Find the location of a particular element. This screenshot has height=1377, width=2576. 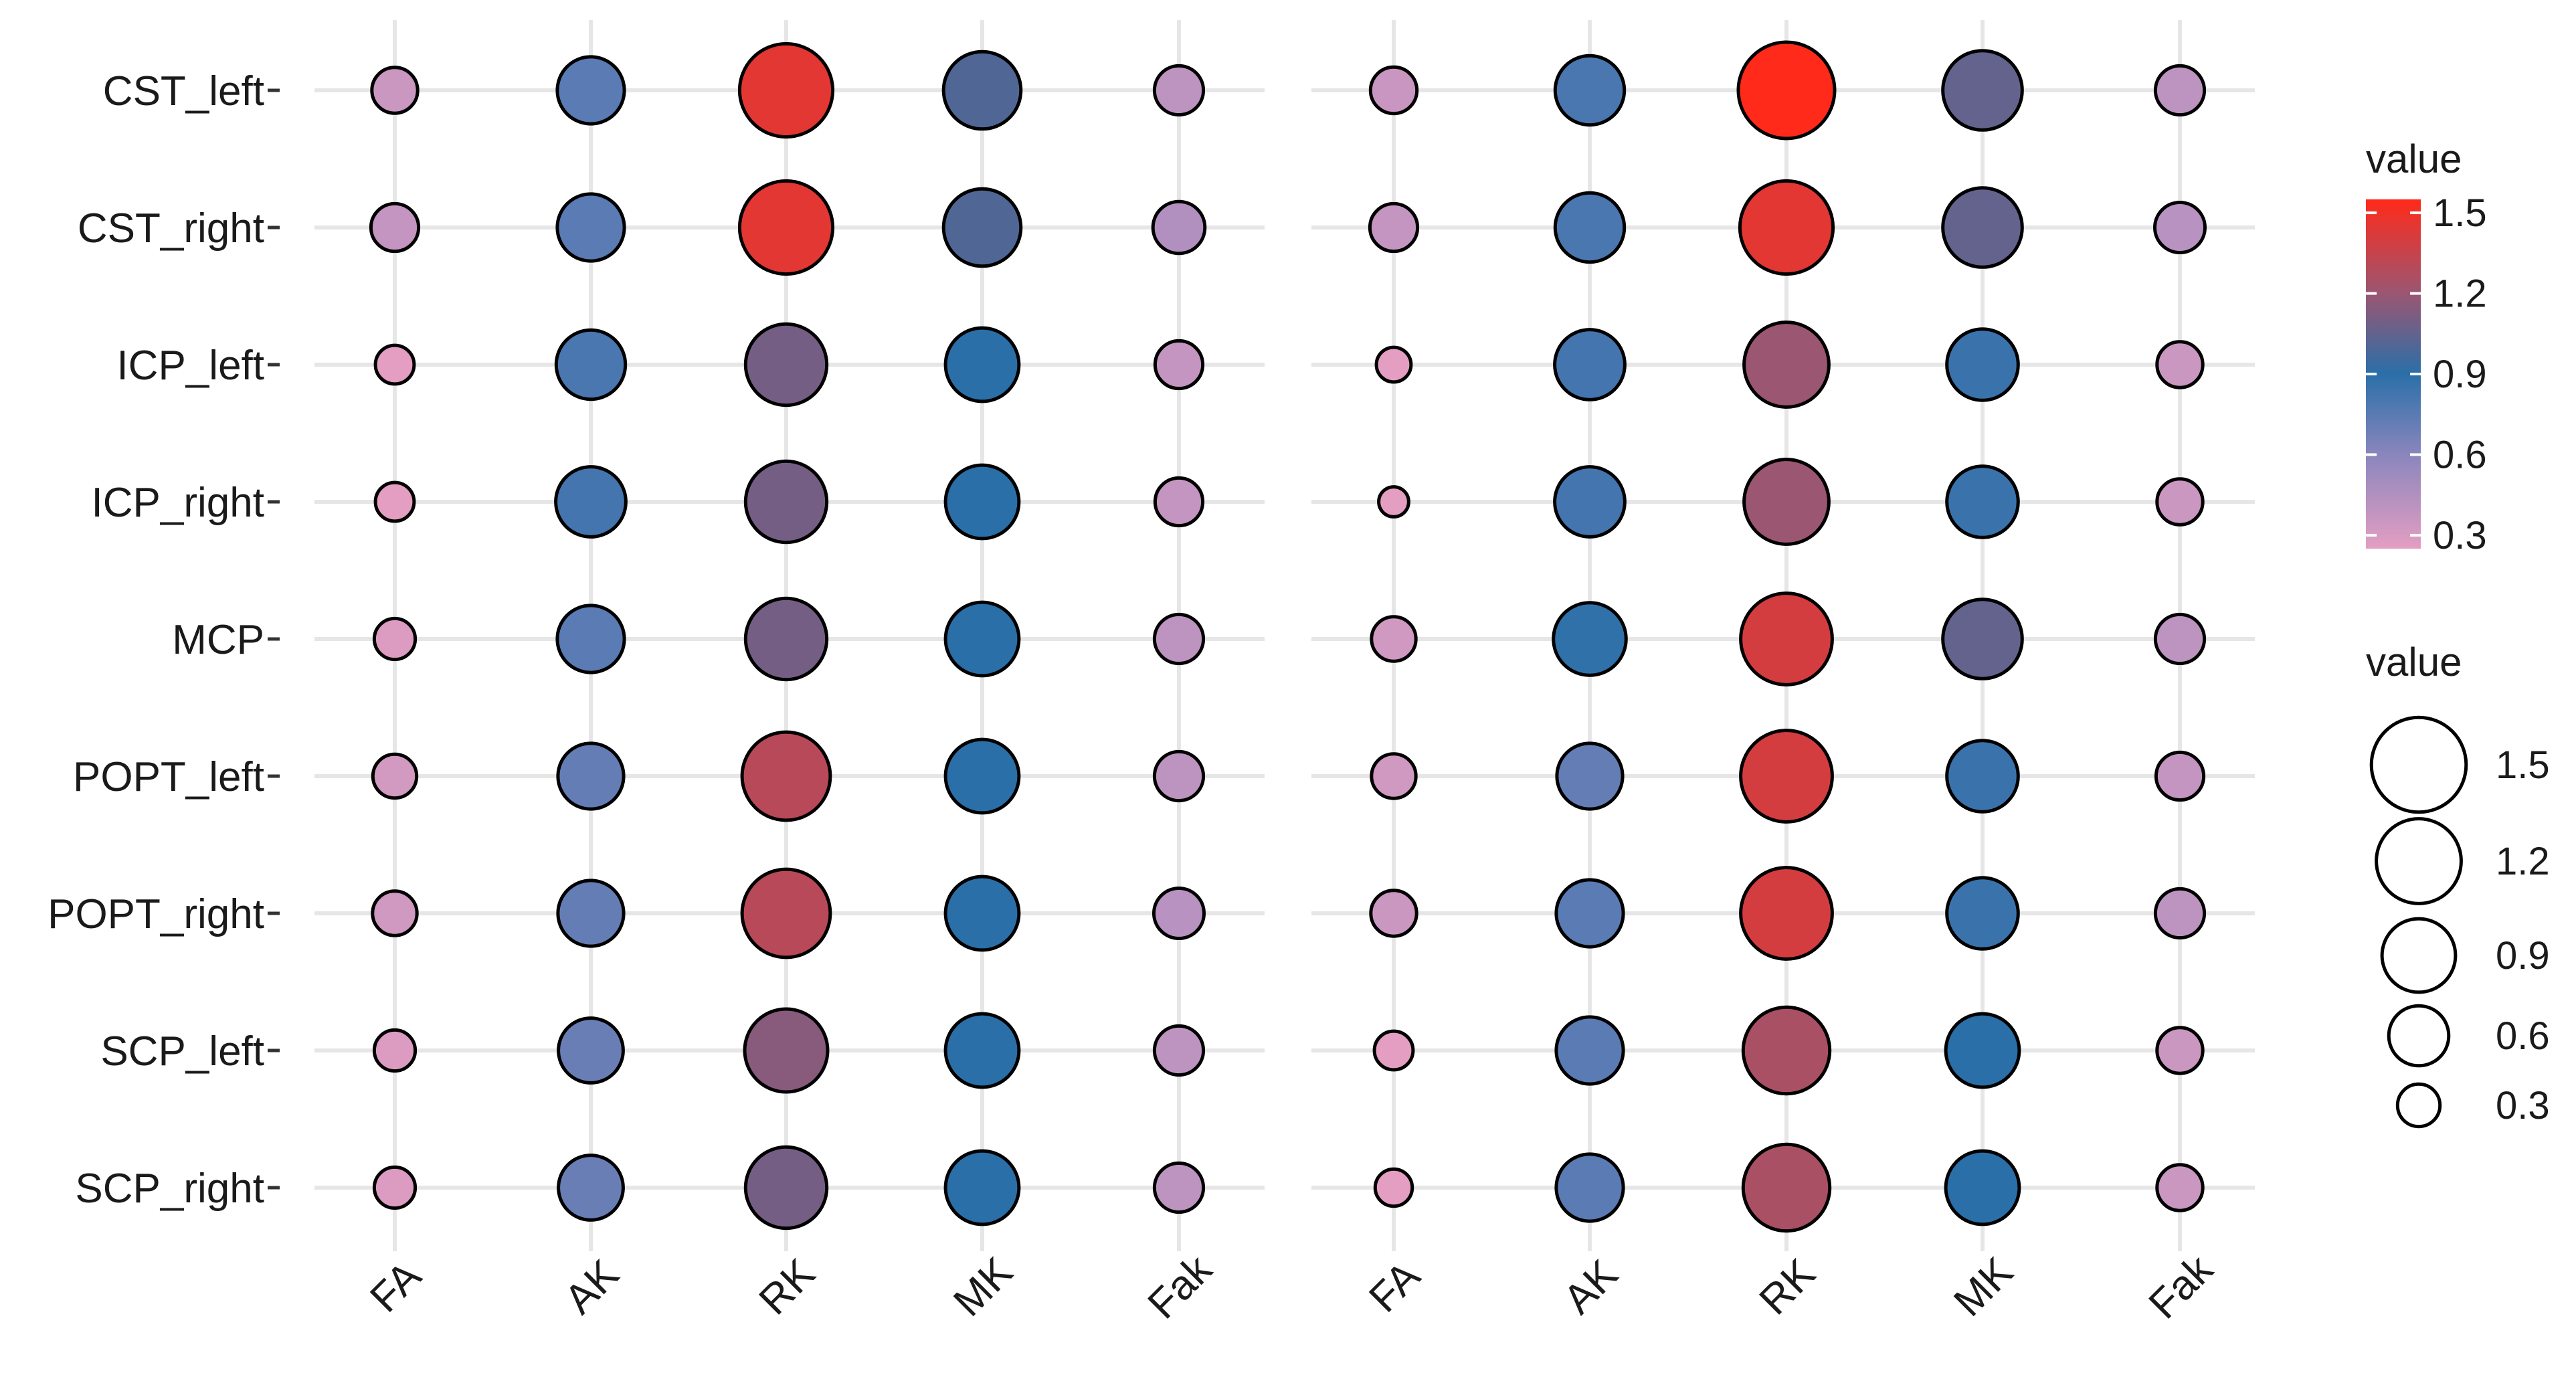

y-tick-label: CST_left is located at coordinates (183, 91).